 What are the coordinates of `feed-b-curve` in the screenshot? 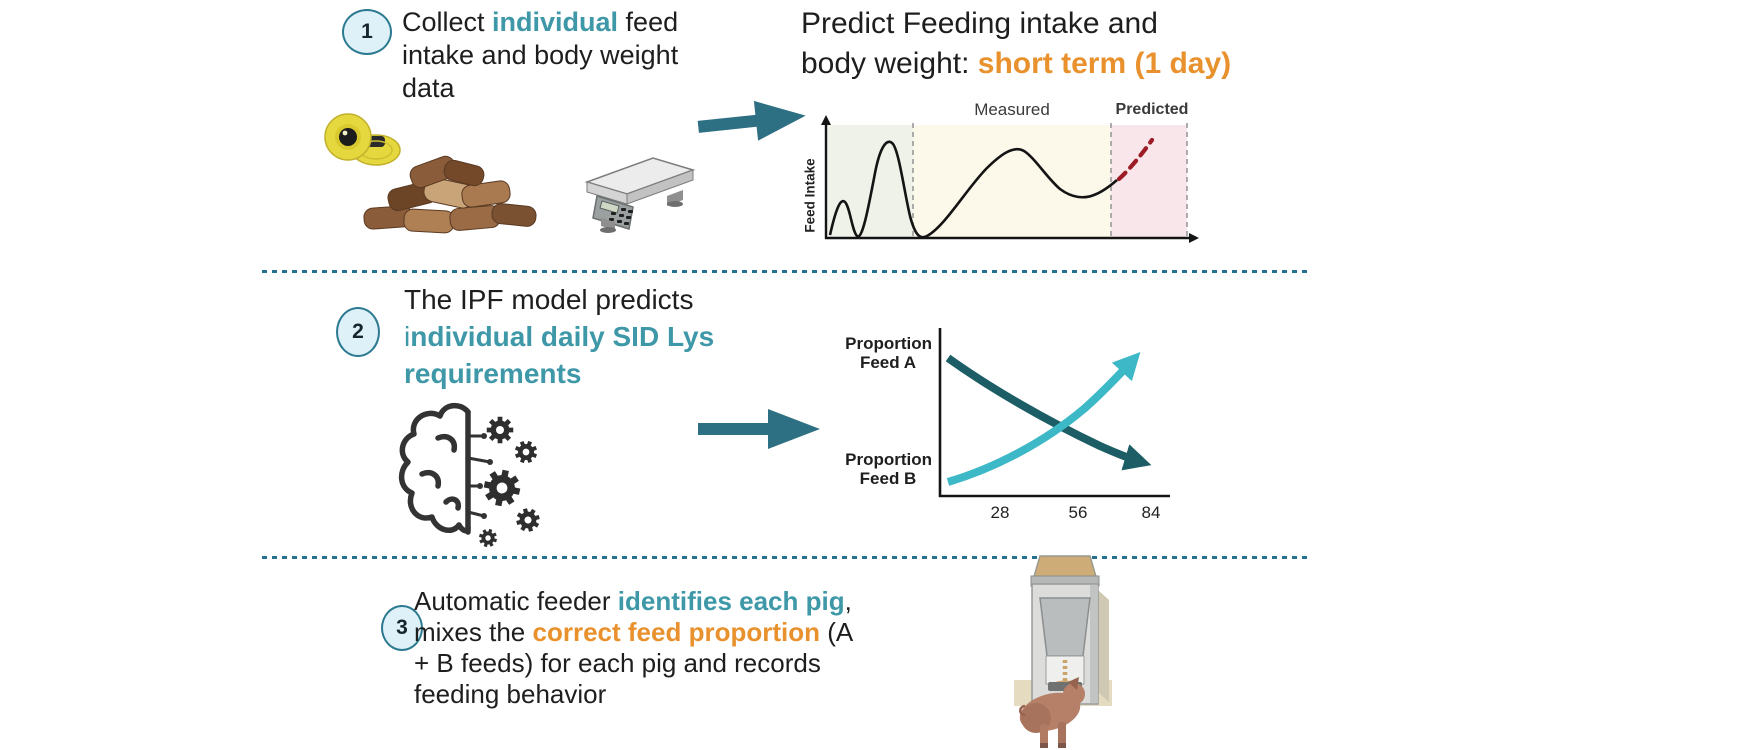 It's located at (1043, 419).